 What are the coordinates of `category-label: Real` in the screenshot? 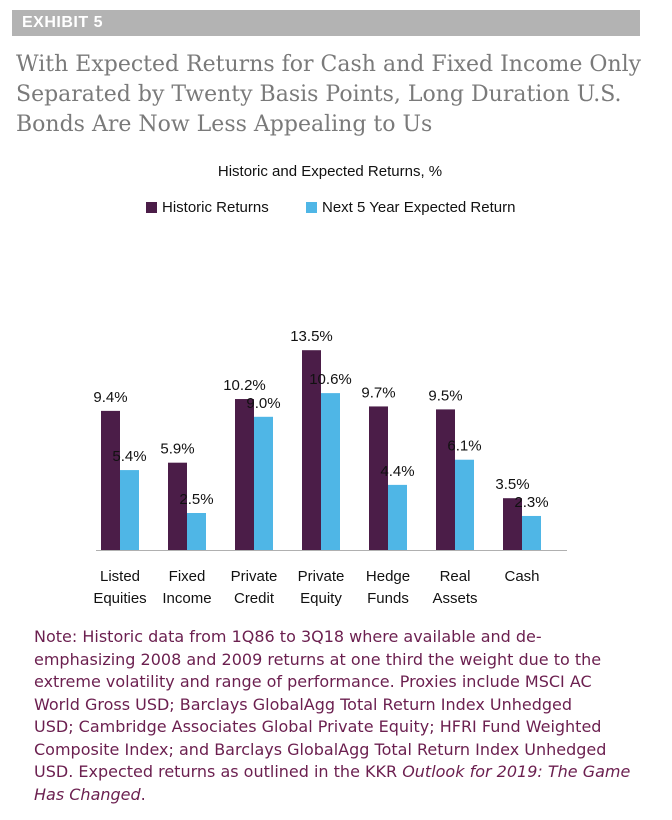 It's located at (455, 576).